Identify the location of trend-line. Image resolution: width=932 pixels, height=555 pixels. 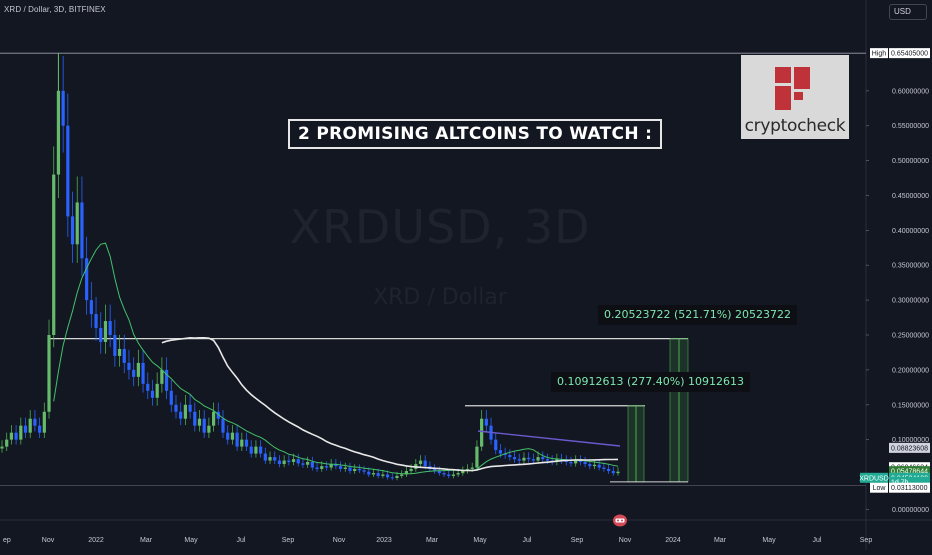
(549, 438).